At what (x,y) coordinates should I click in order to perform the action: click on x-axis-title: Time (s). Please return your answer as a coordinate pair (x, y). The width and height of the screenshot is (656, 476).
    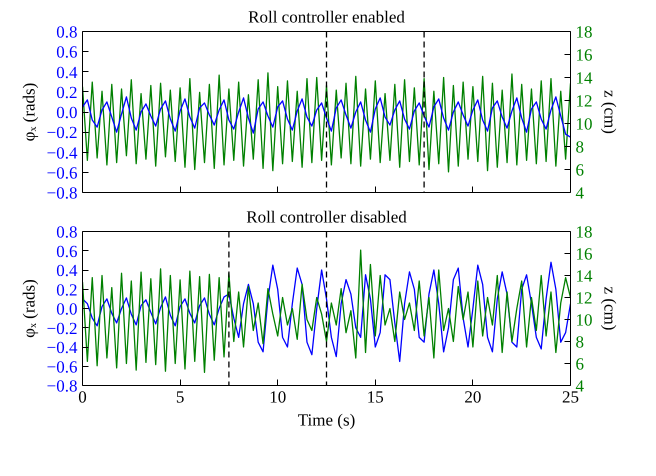
    Looking at the image, I should click on (327, 420).